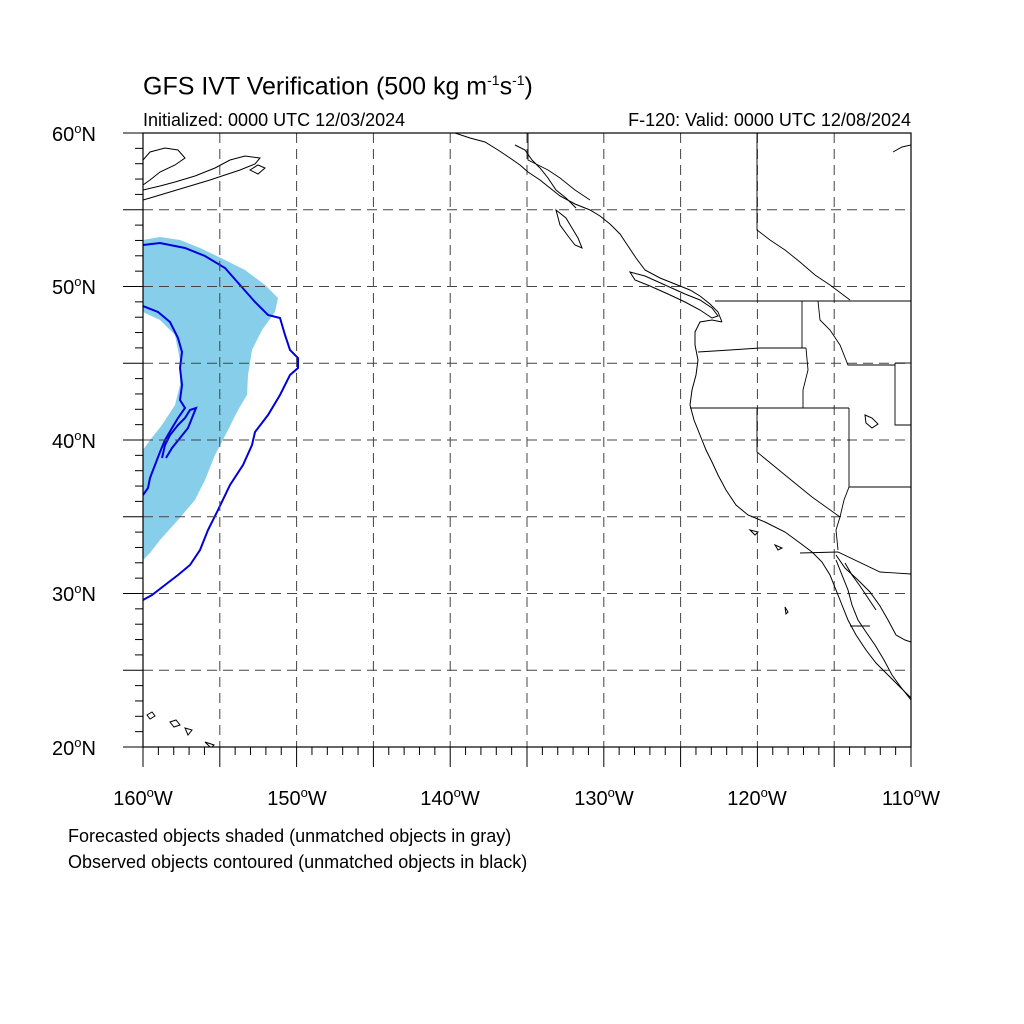 The width and height of the screenshot is (1024, 1024). What do you see at coordinates (518, 80) in the screenshot?
I see `title-exp2: -1` at bounding box center [518, 80].